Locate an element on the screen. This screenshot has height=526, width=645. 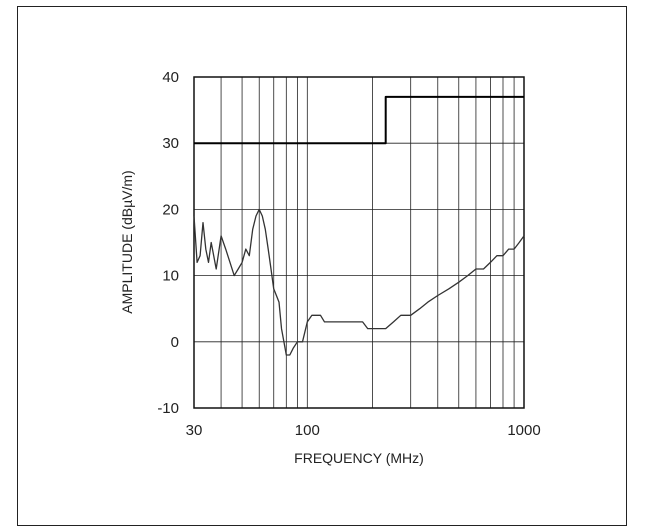
x-tick-label: 1000 is located at coordinates (523, 430).